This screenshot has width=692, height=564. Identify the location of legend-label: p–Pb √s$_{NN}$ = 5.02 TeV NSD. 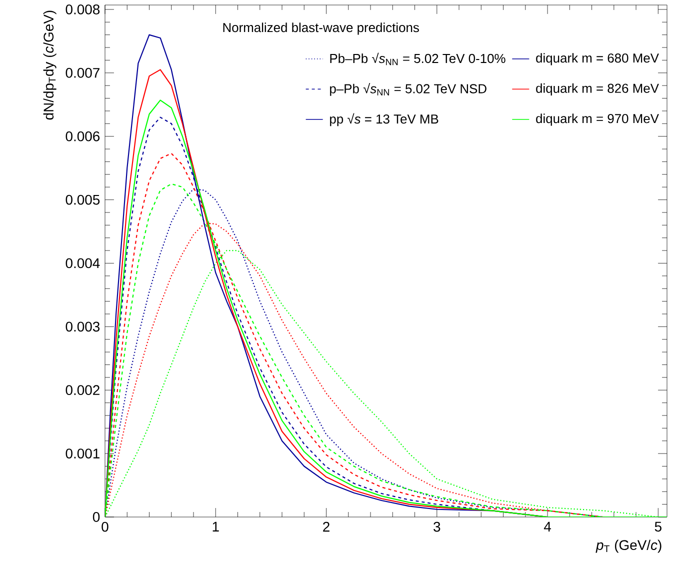
(408, 89).